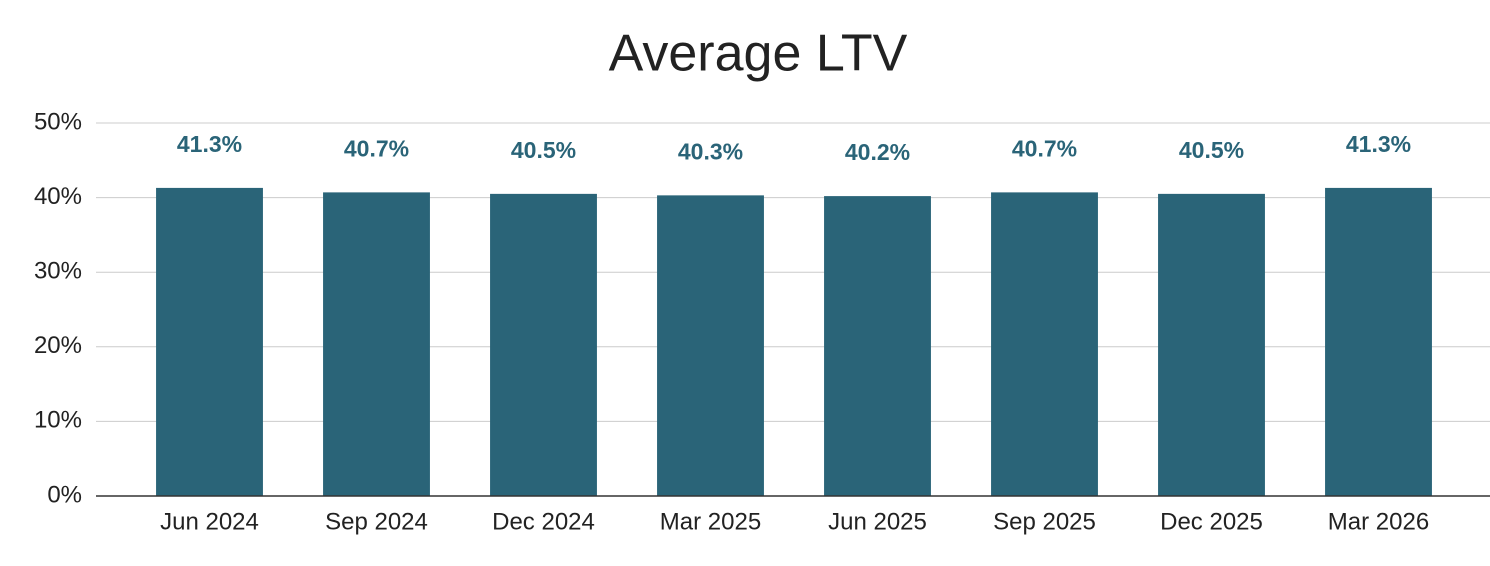 Image resolution: width=1490 pixels, height=566 pixels. Describe the element at coordinates (1378, 521) in the screenshot. I see `x-tick-label: Mar 2026` at that location.